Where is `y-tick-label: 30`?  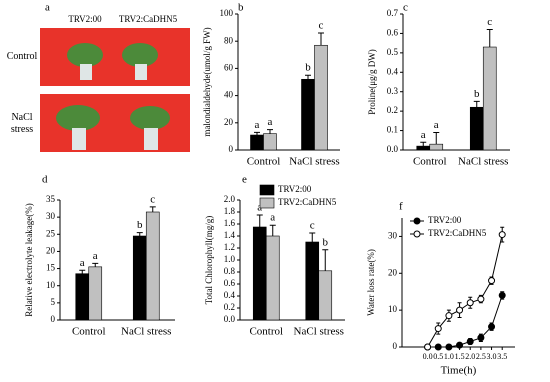 y-tick-label: 30 is located at coordinates (393, 235).